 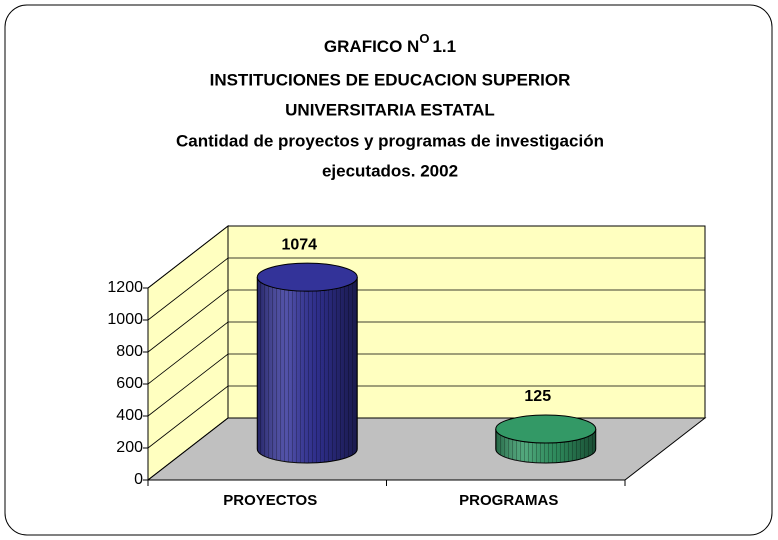 I want to click on y-tick-label: 1200, so click(x=125, y=287).